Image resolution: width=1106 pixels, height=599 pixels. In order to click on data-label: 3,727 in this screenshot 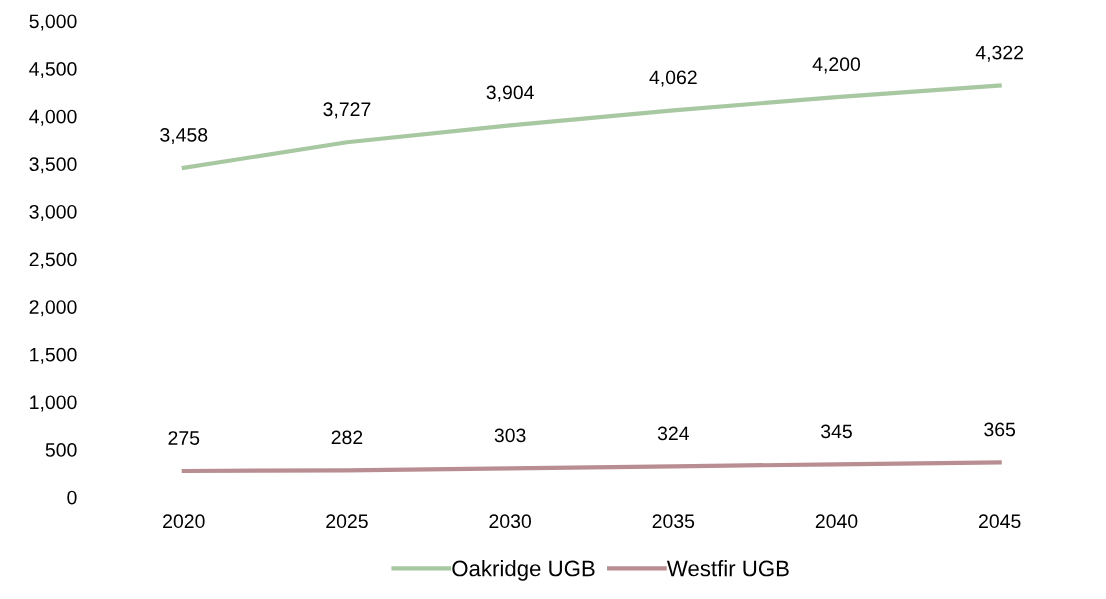, I will do `click(347, 110)`.